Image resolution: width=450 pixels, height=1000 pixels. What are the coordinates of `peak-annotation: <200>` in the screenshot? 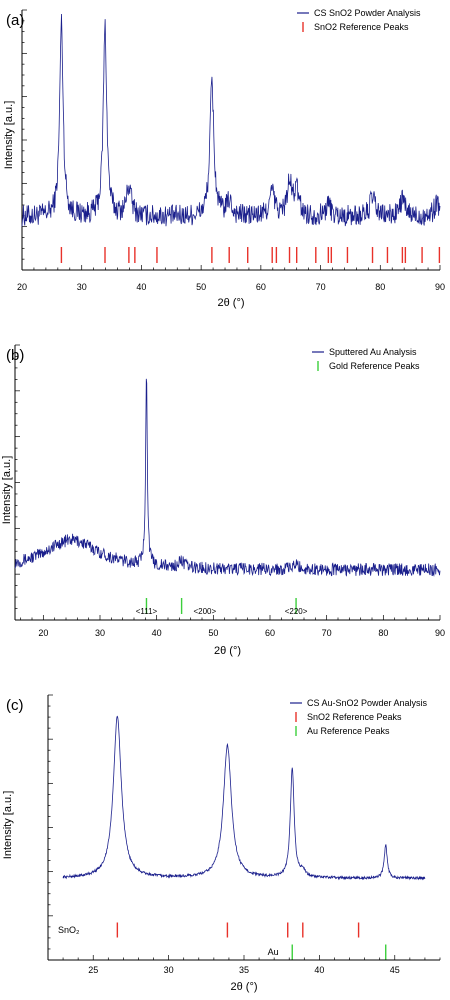 It's located at (204, 611).